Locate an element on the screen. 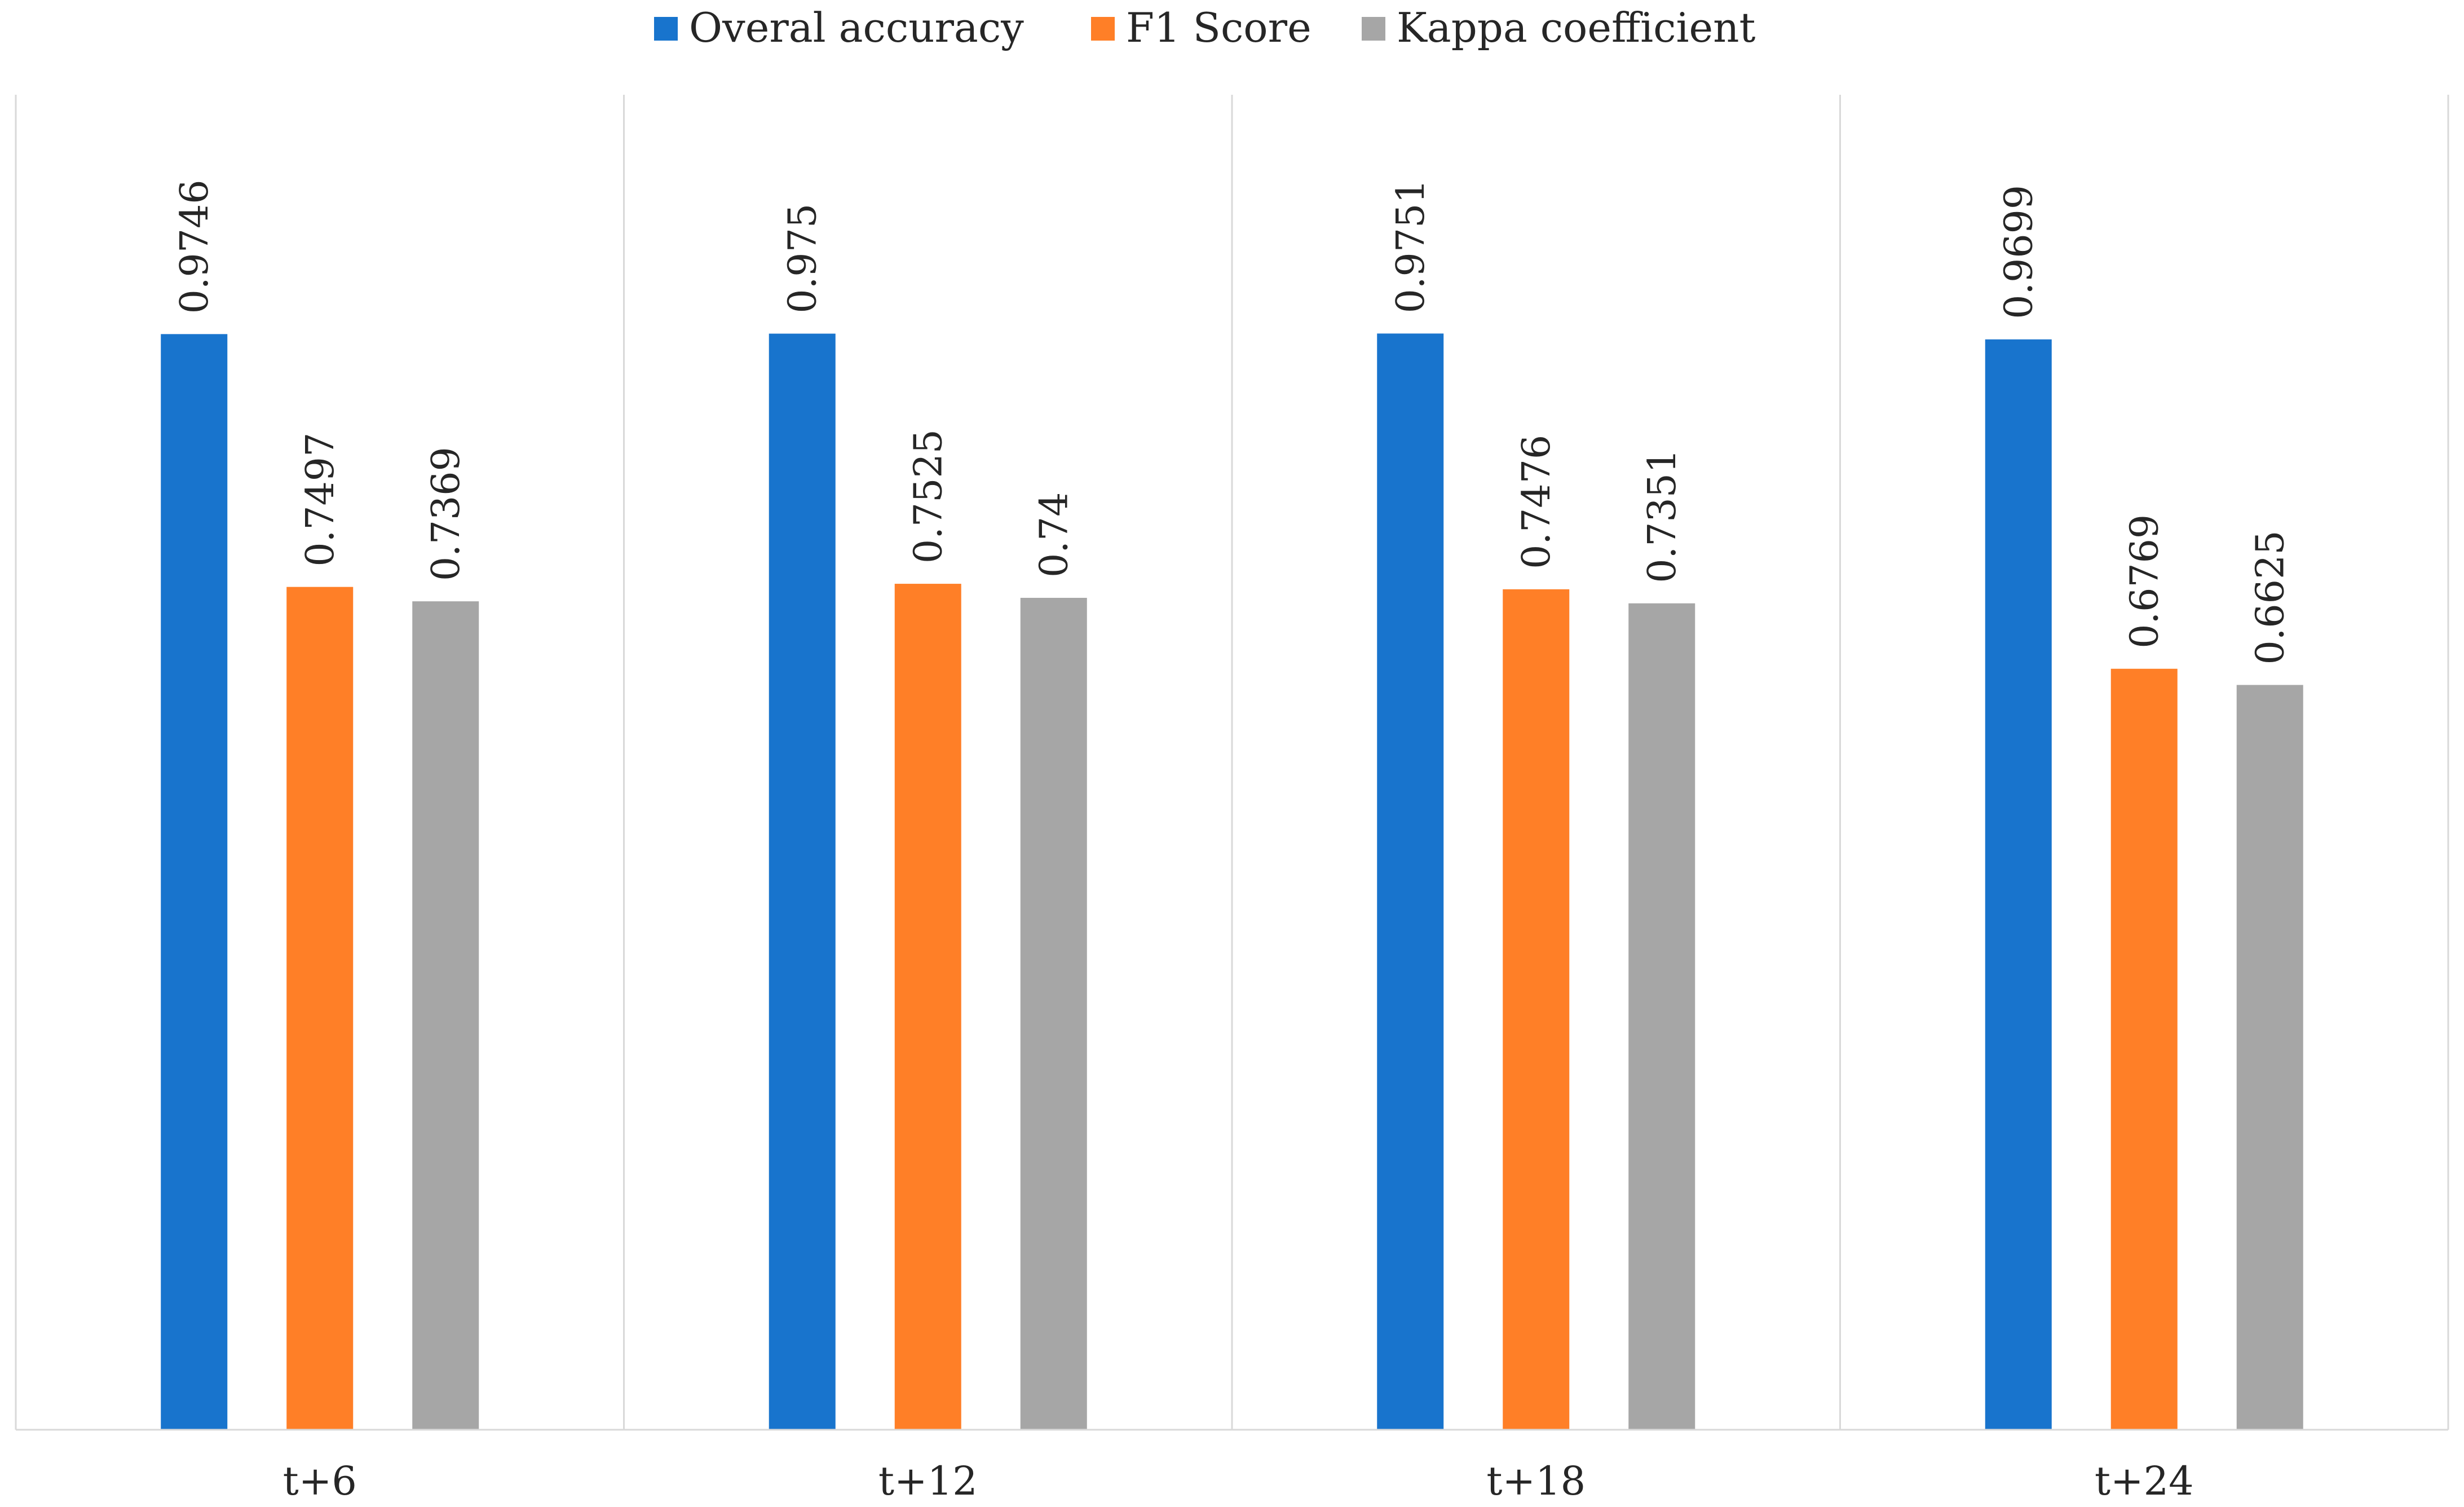 The image size is (2464, 1507). data-label: 0.7497 is located at coordinates (321, 500).